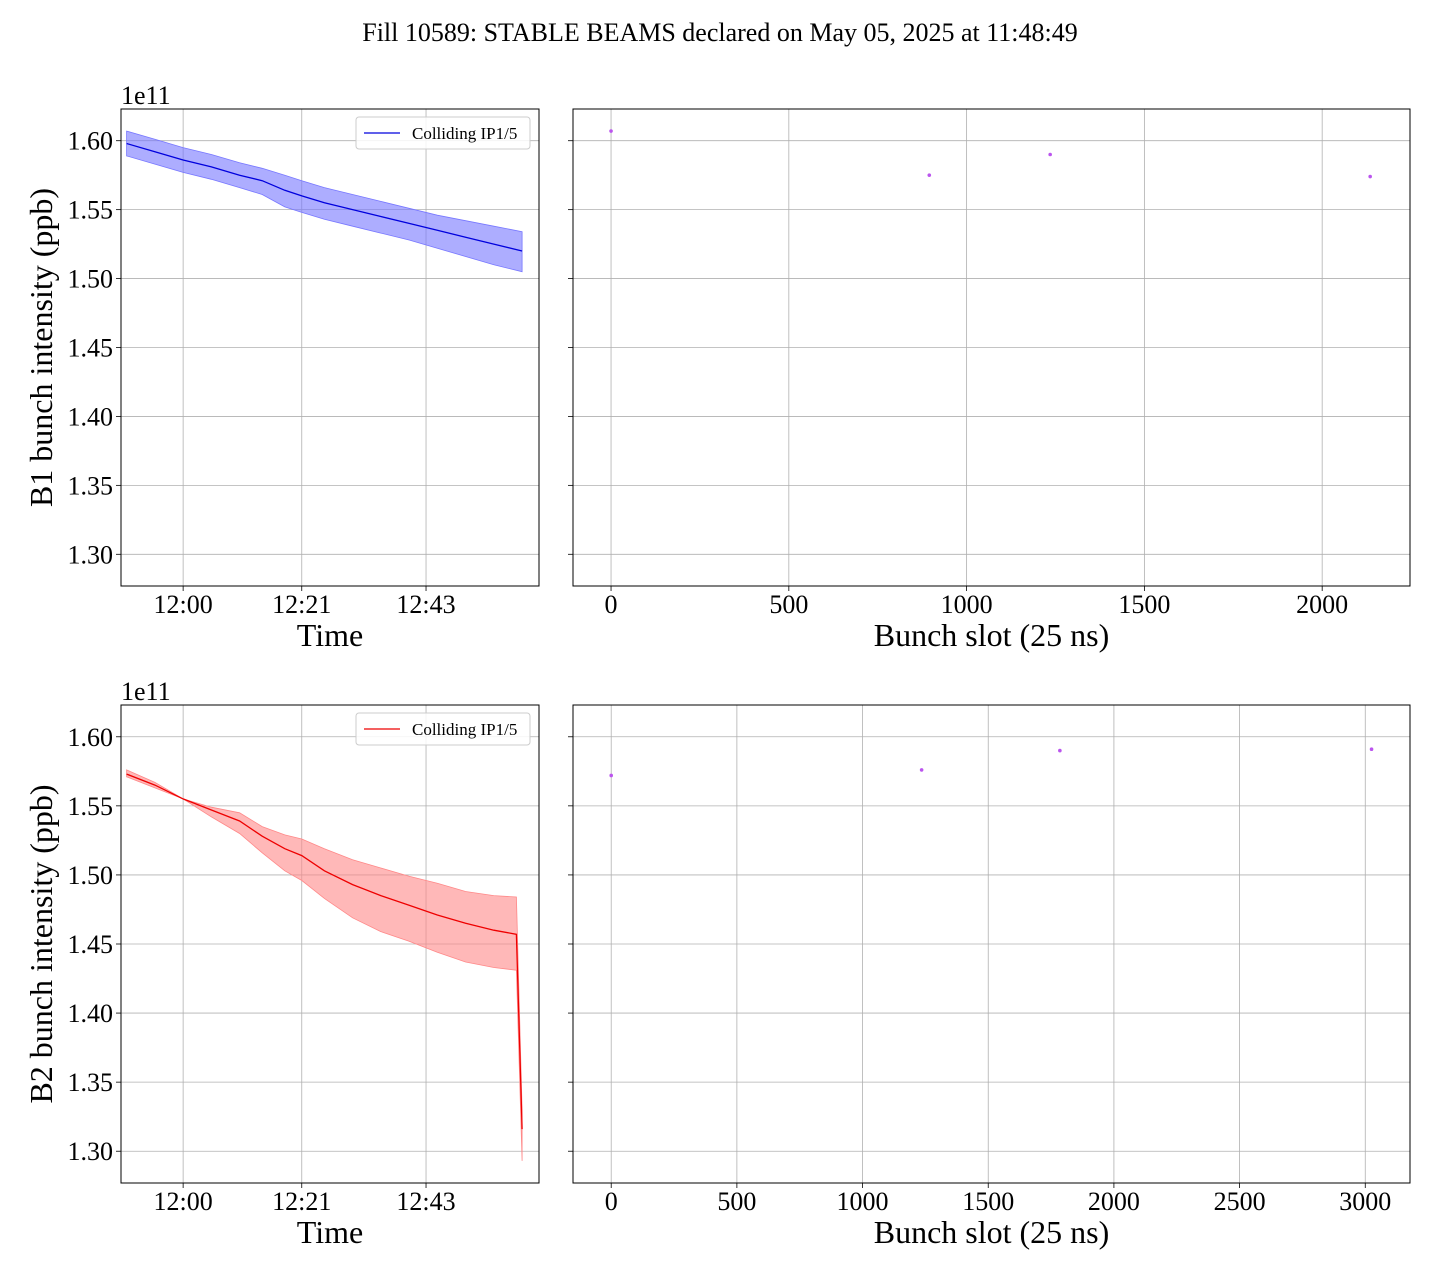 This screenshot has width=1440, height=1280. What do you see at coordinates (1365, 1201) in the screenshot?
I see `x-tick-label: 3000` at bounding box center [1365, 1201].